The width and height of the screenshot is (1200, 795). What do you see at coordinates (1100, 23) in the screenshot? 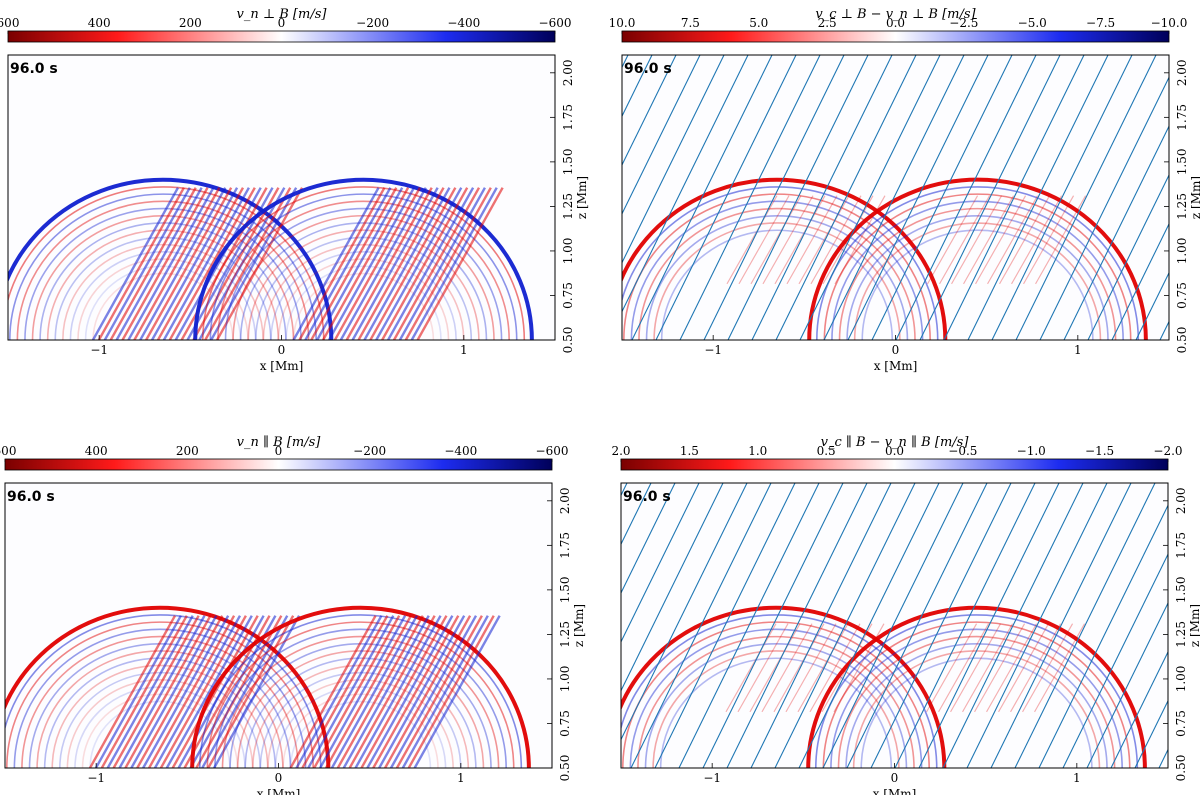
I see `colorbar-tick-label: −7.5` at bounding box center [1100, 23].